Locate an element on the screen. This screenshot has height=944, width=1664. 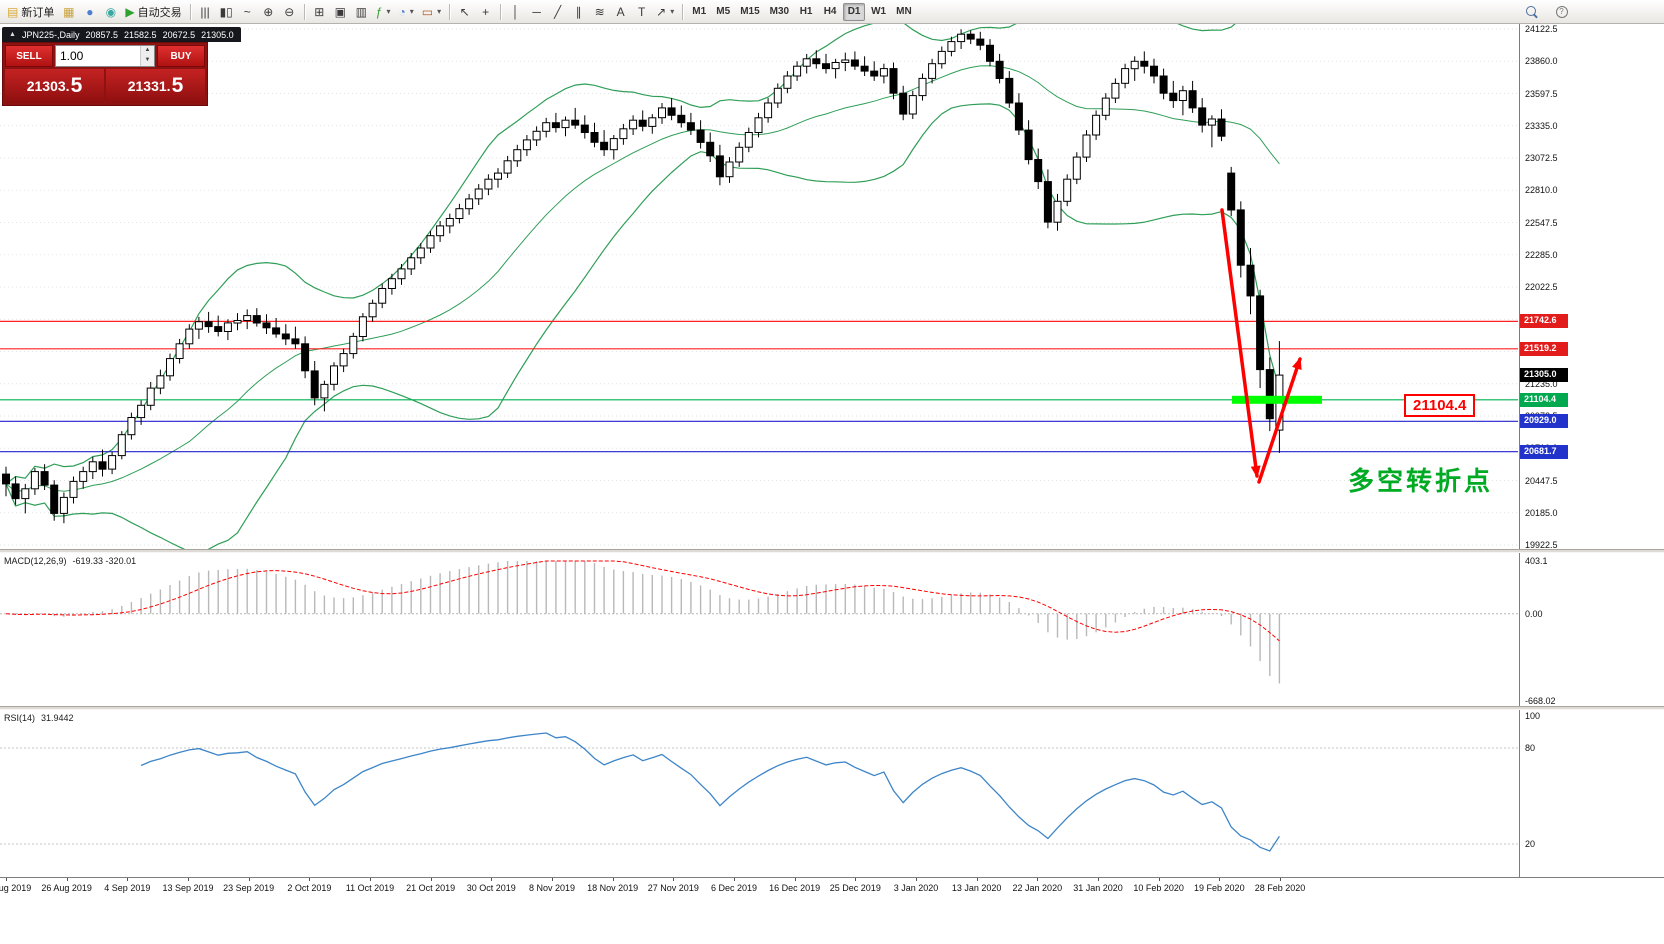
timeframe-m1-button: M1 is located at coordinates (699, 11).